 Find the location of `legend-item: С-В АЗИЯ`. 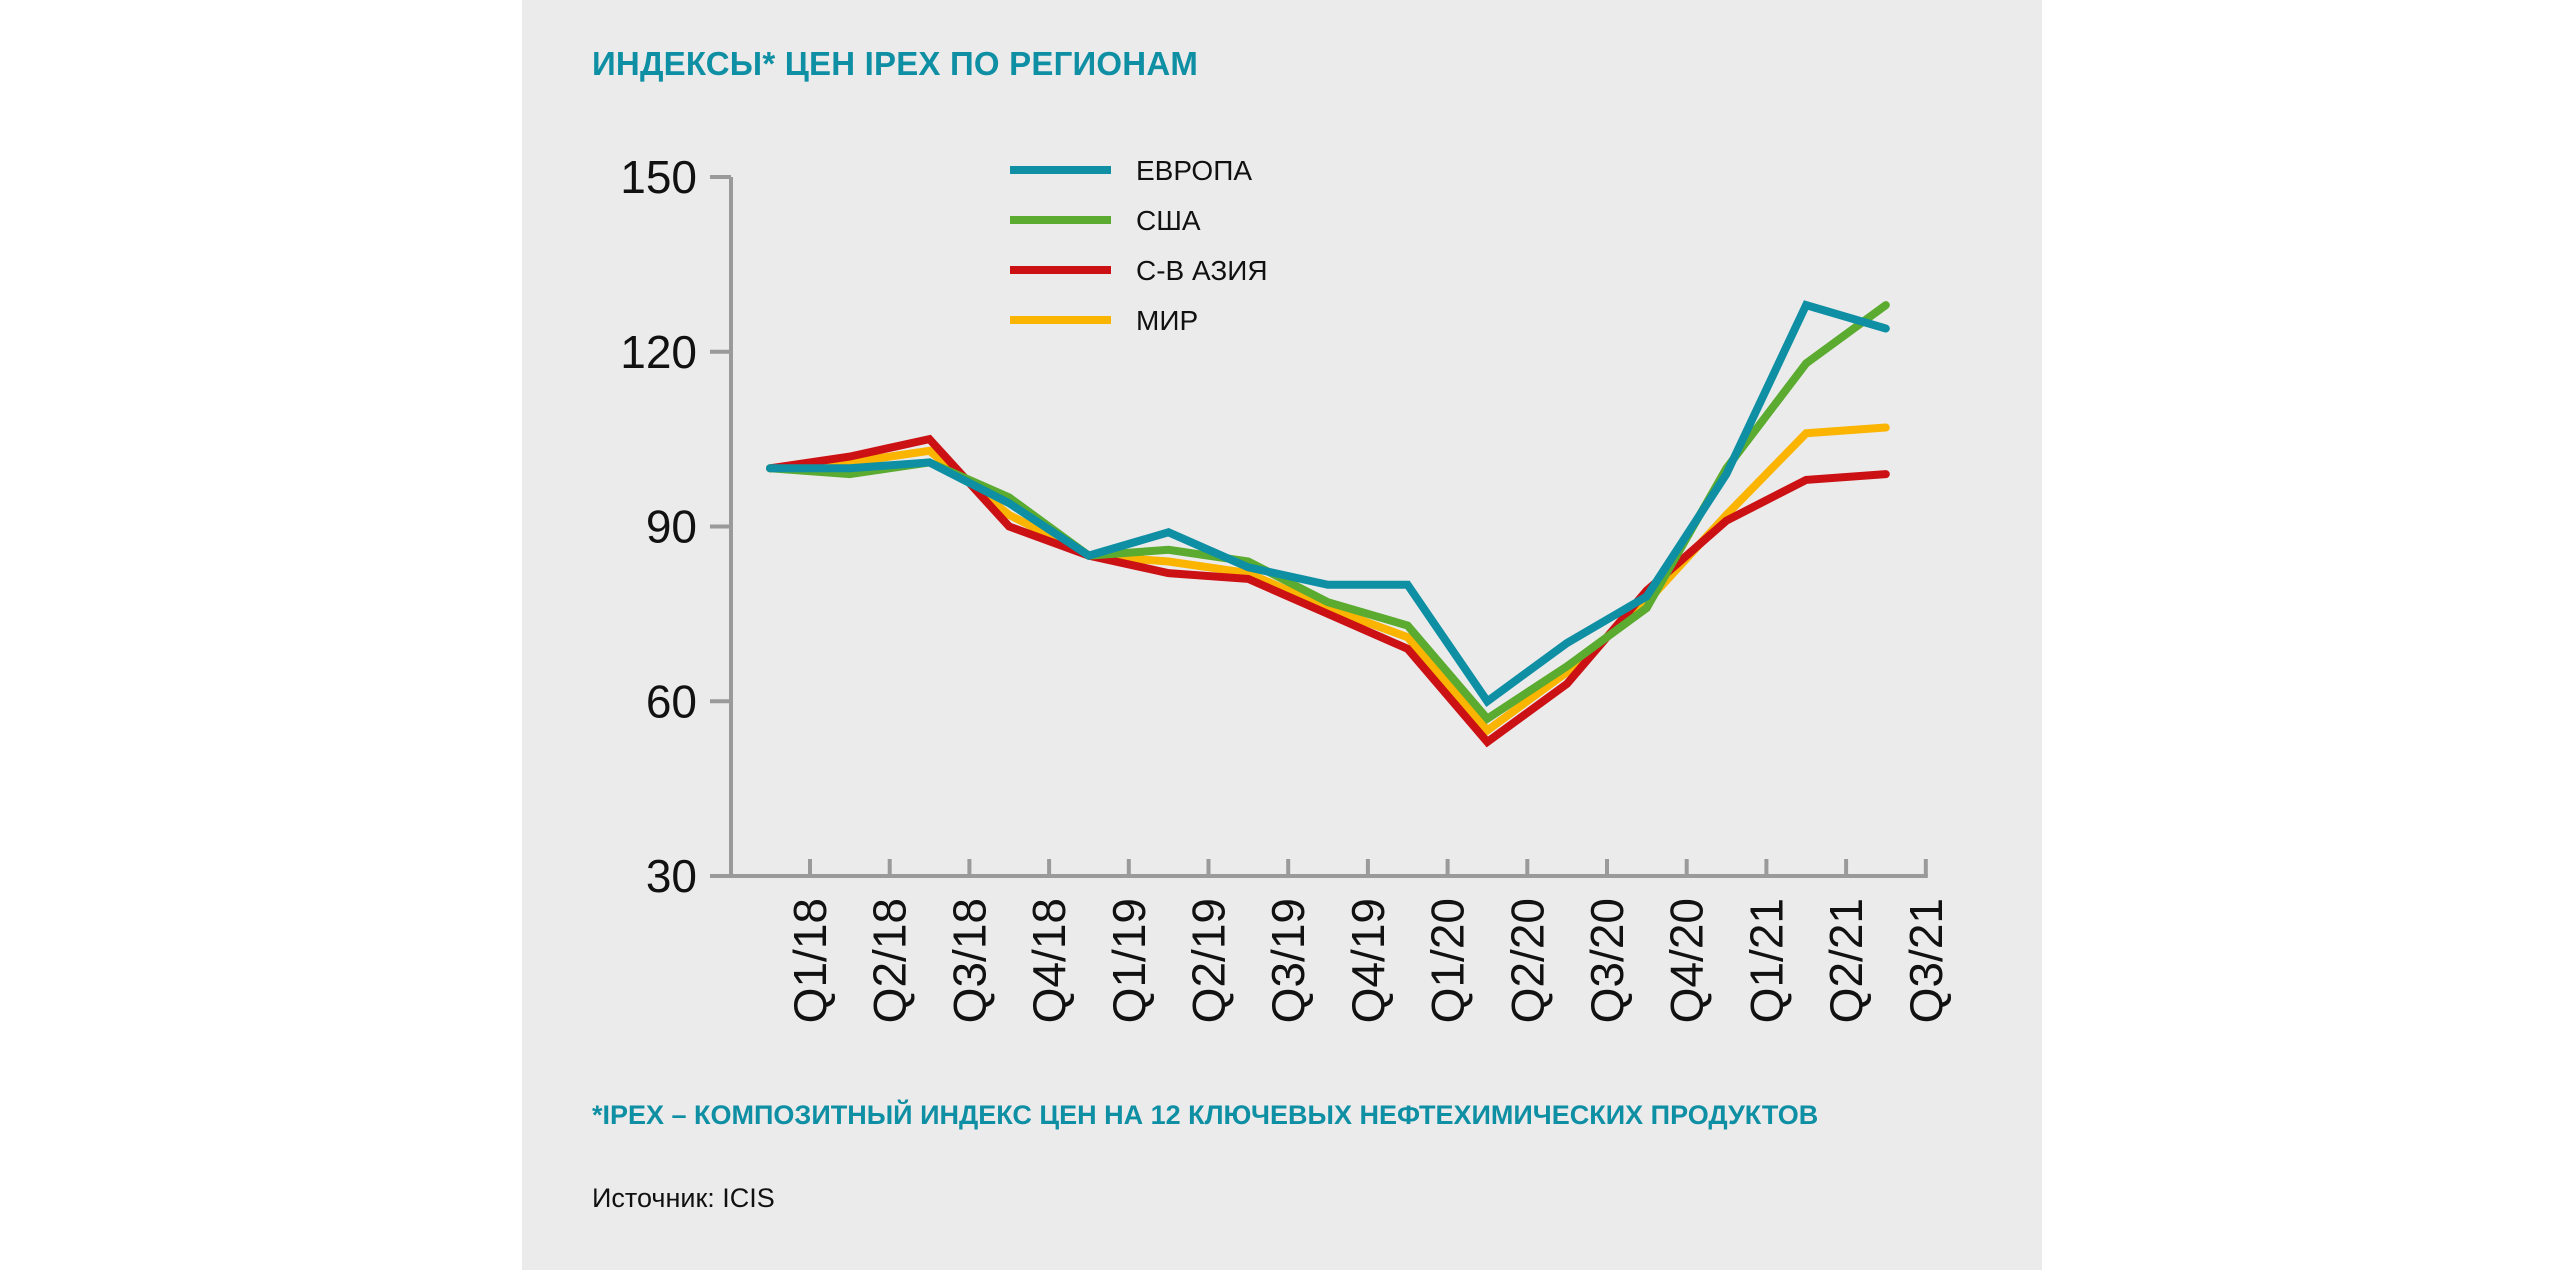

legend-item: С-В АЗИЯ is located at coordinates (1139, 270).